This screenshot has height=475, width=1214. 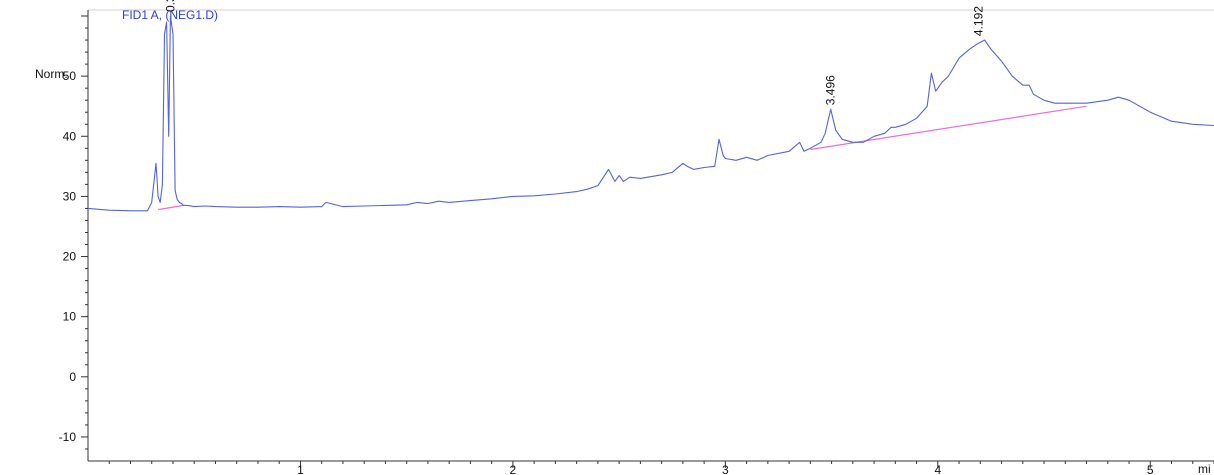 What do you see at coordinates (70, 317) in the screenshot?
I see `y-tick-label: 10` at bounding box center [70, 317].